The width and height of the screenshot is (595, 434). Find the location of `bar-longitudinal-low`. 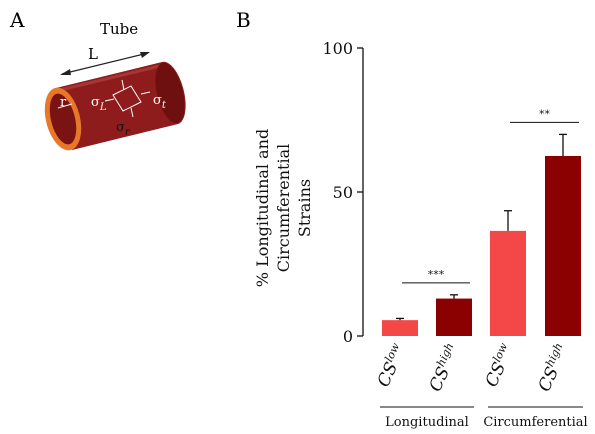

bar-longitudinal-low is located at coordinates (400, 328).